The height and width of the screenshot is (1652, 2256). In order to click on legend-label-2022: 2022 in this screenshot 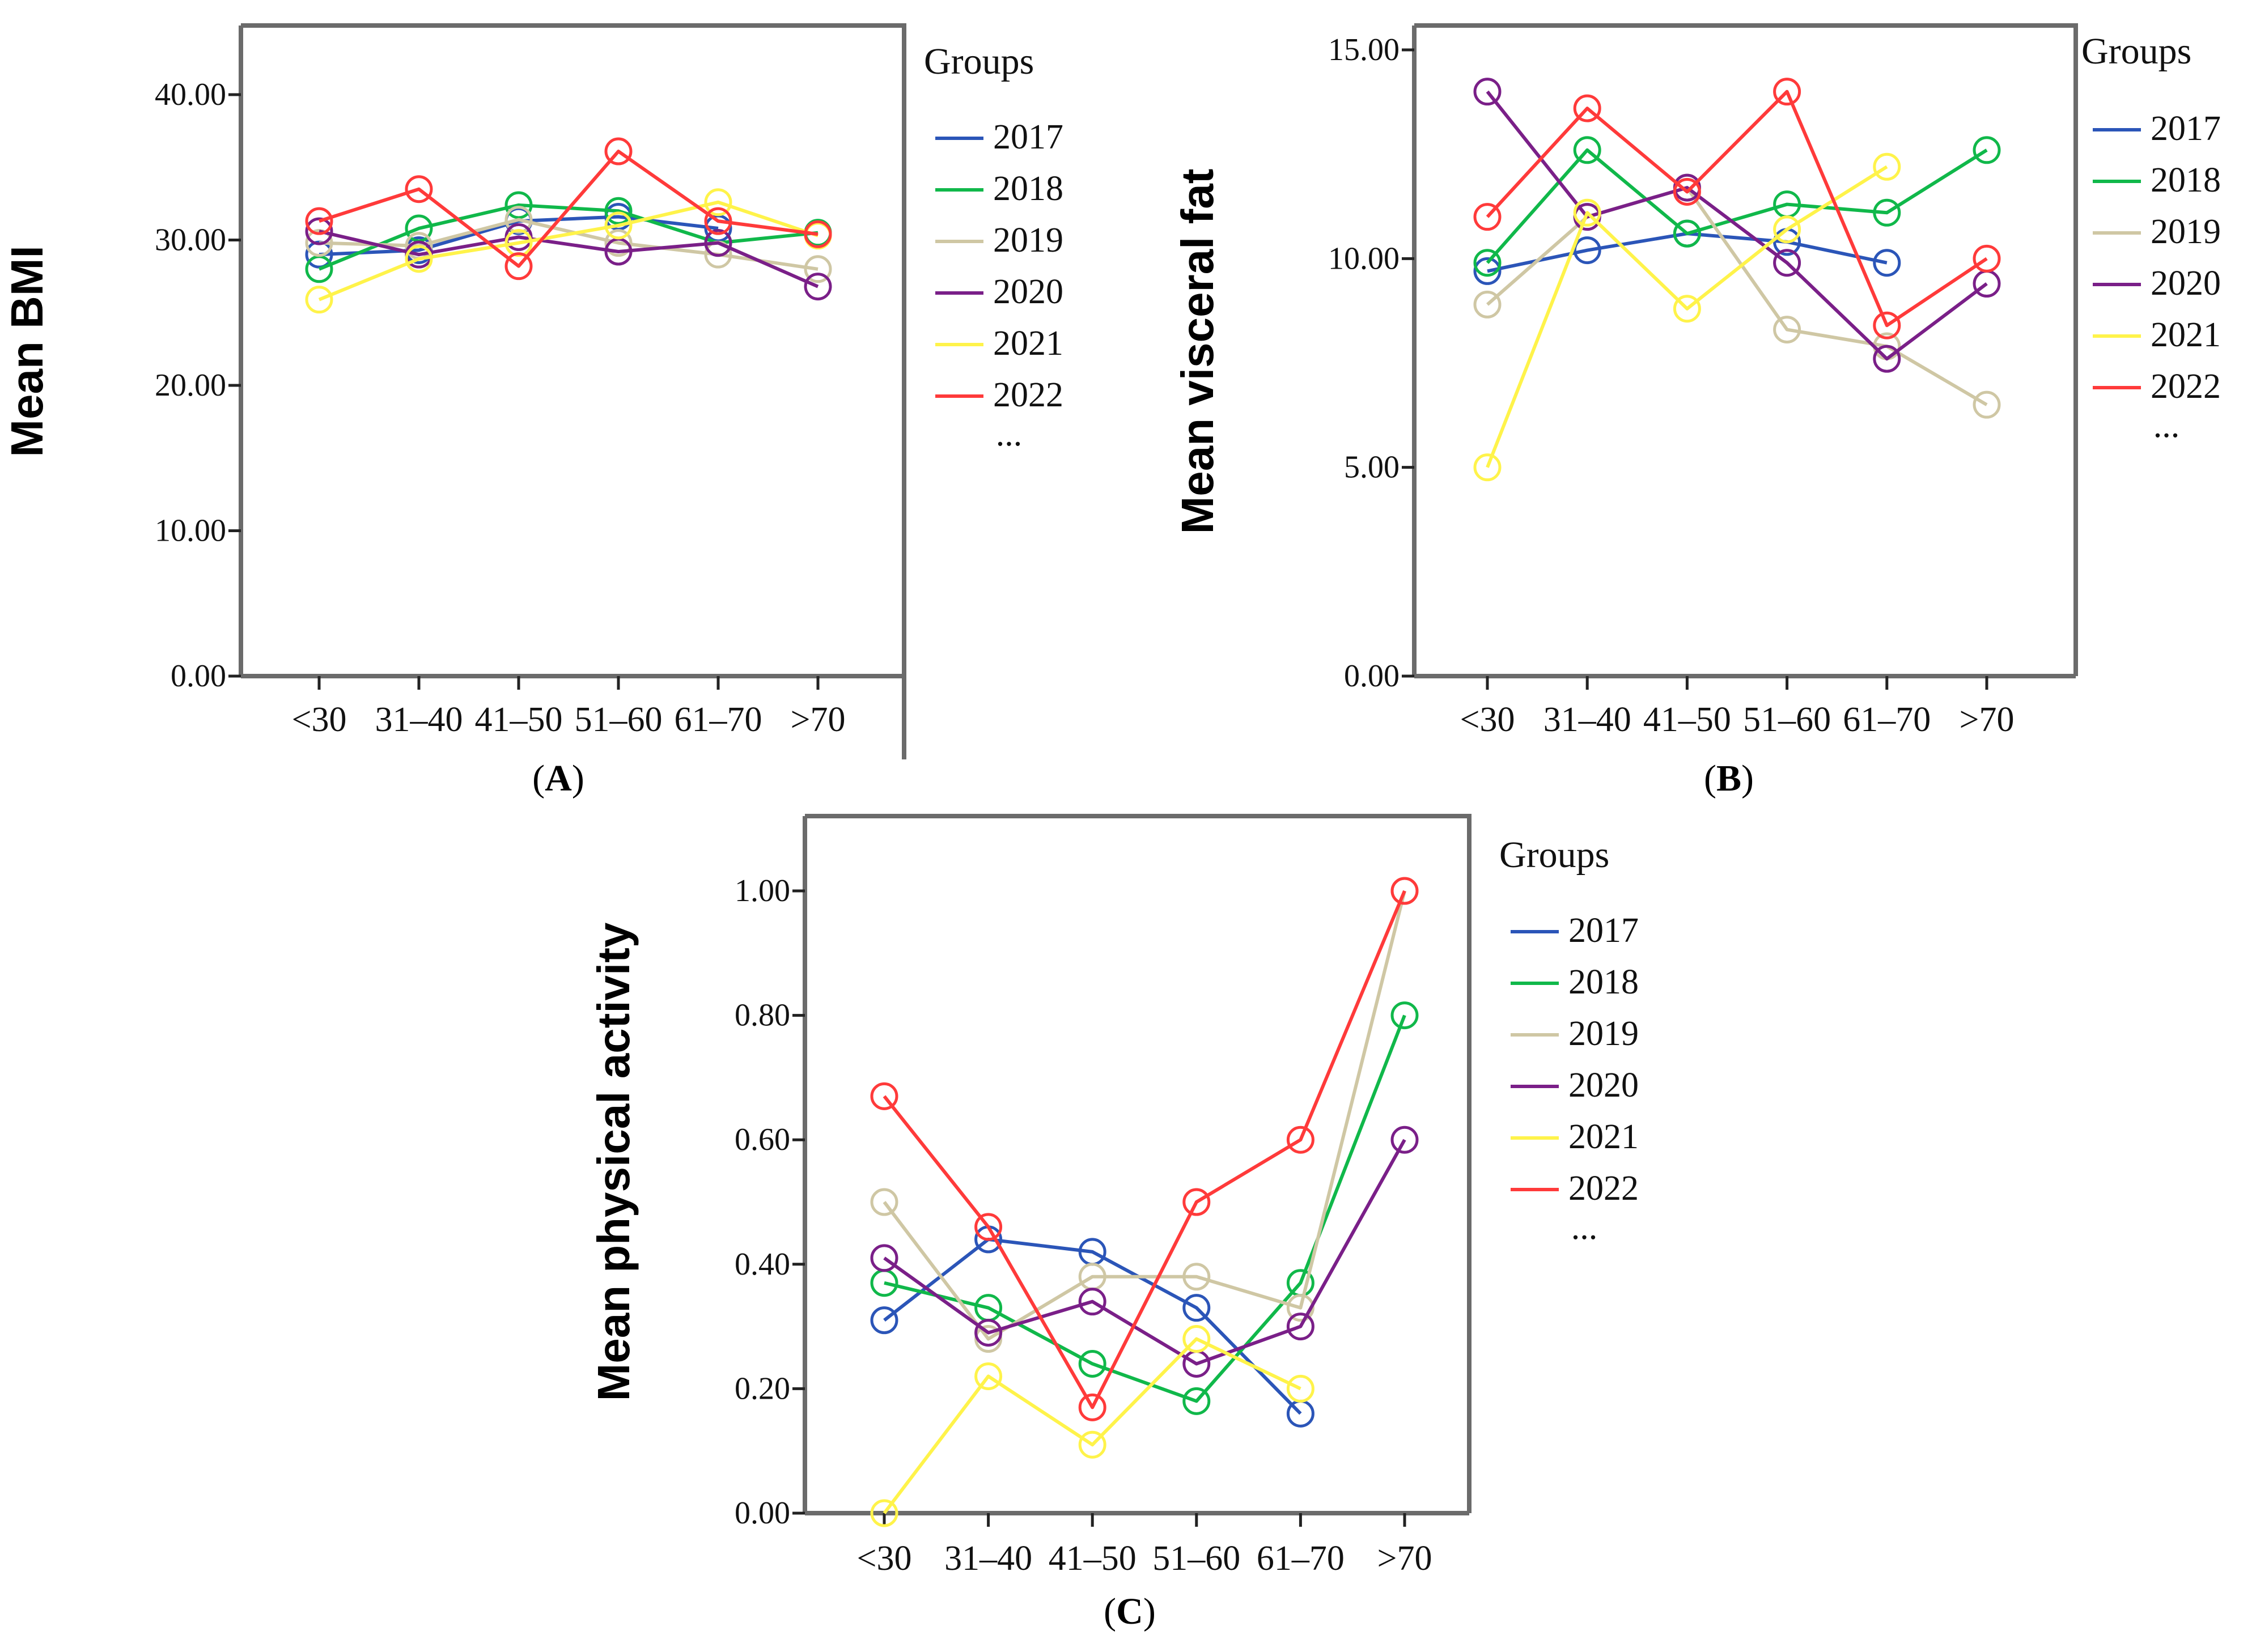, I will do `click(2186, 386)`.